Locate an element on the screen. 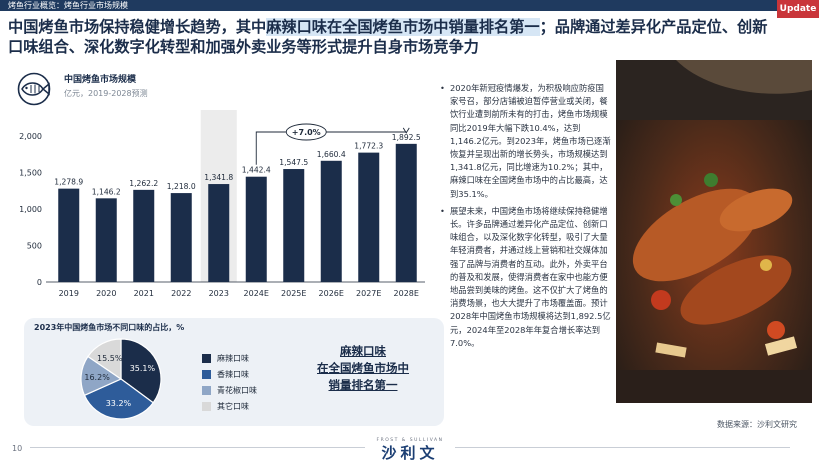  legend-item: 青花椒口味 is located at coordinates (247, 390).